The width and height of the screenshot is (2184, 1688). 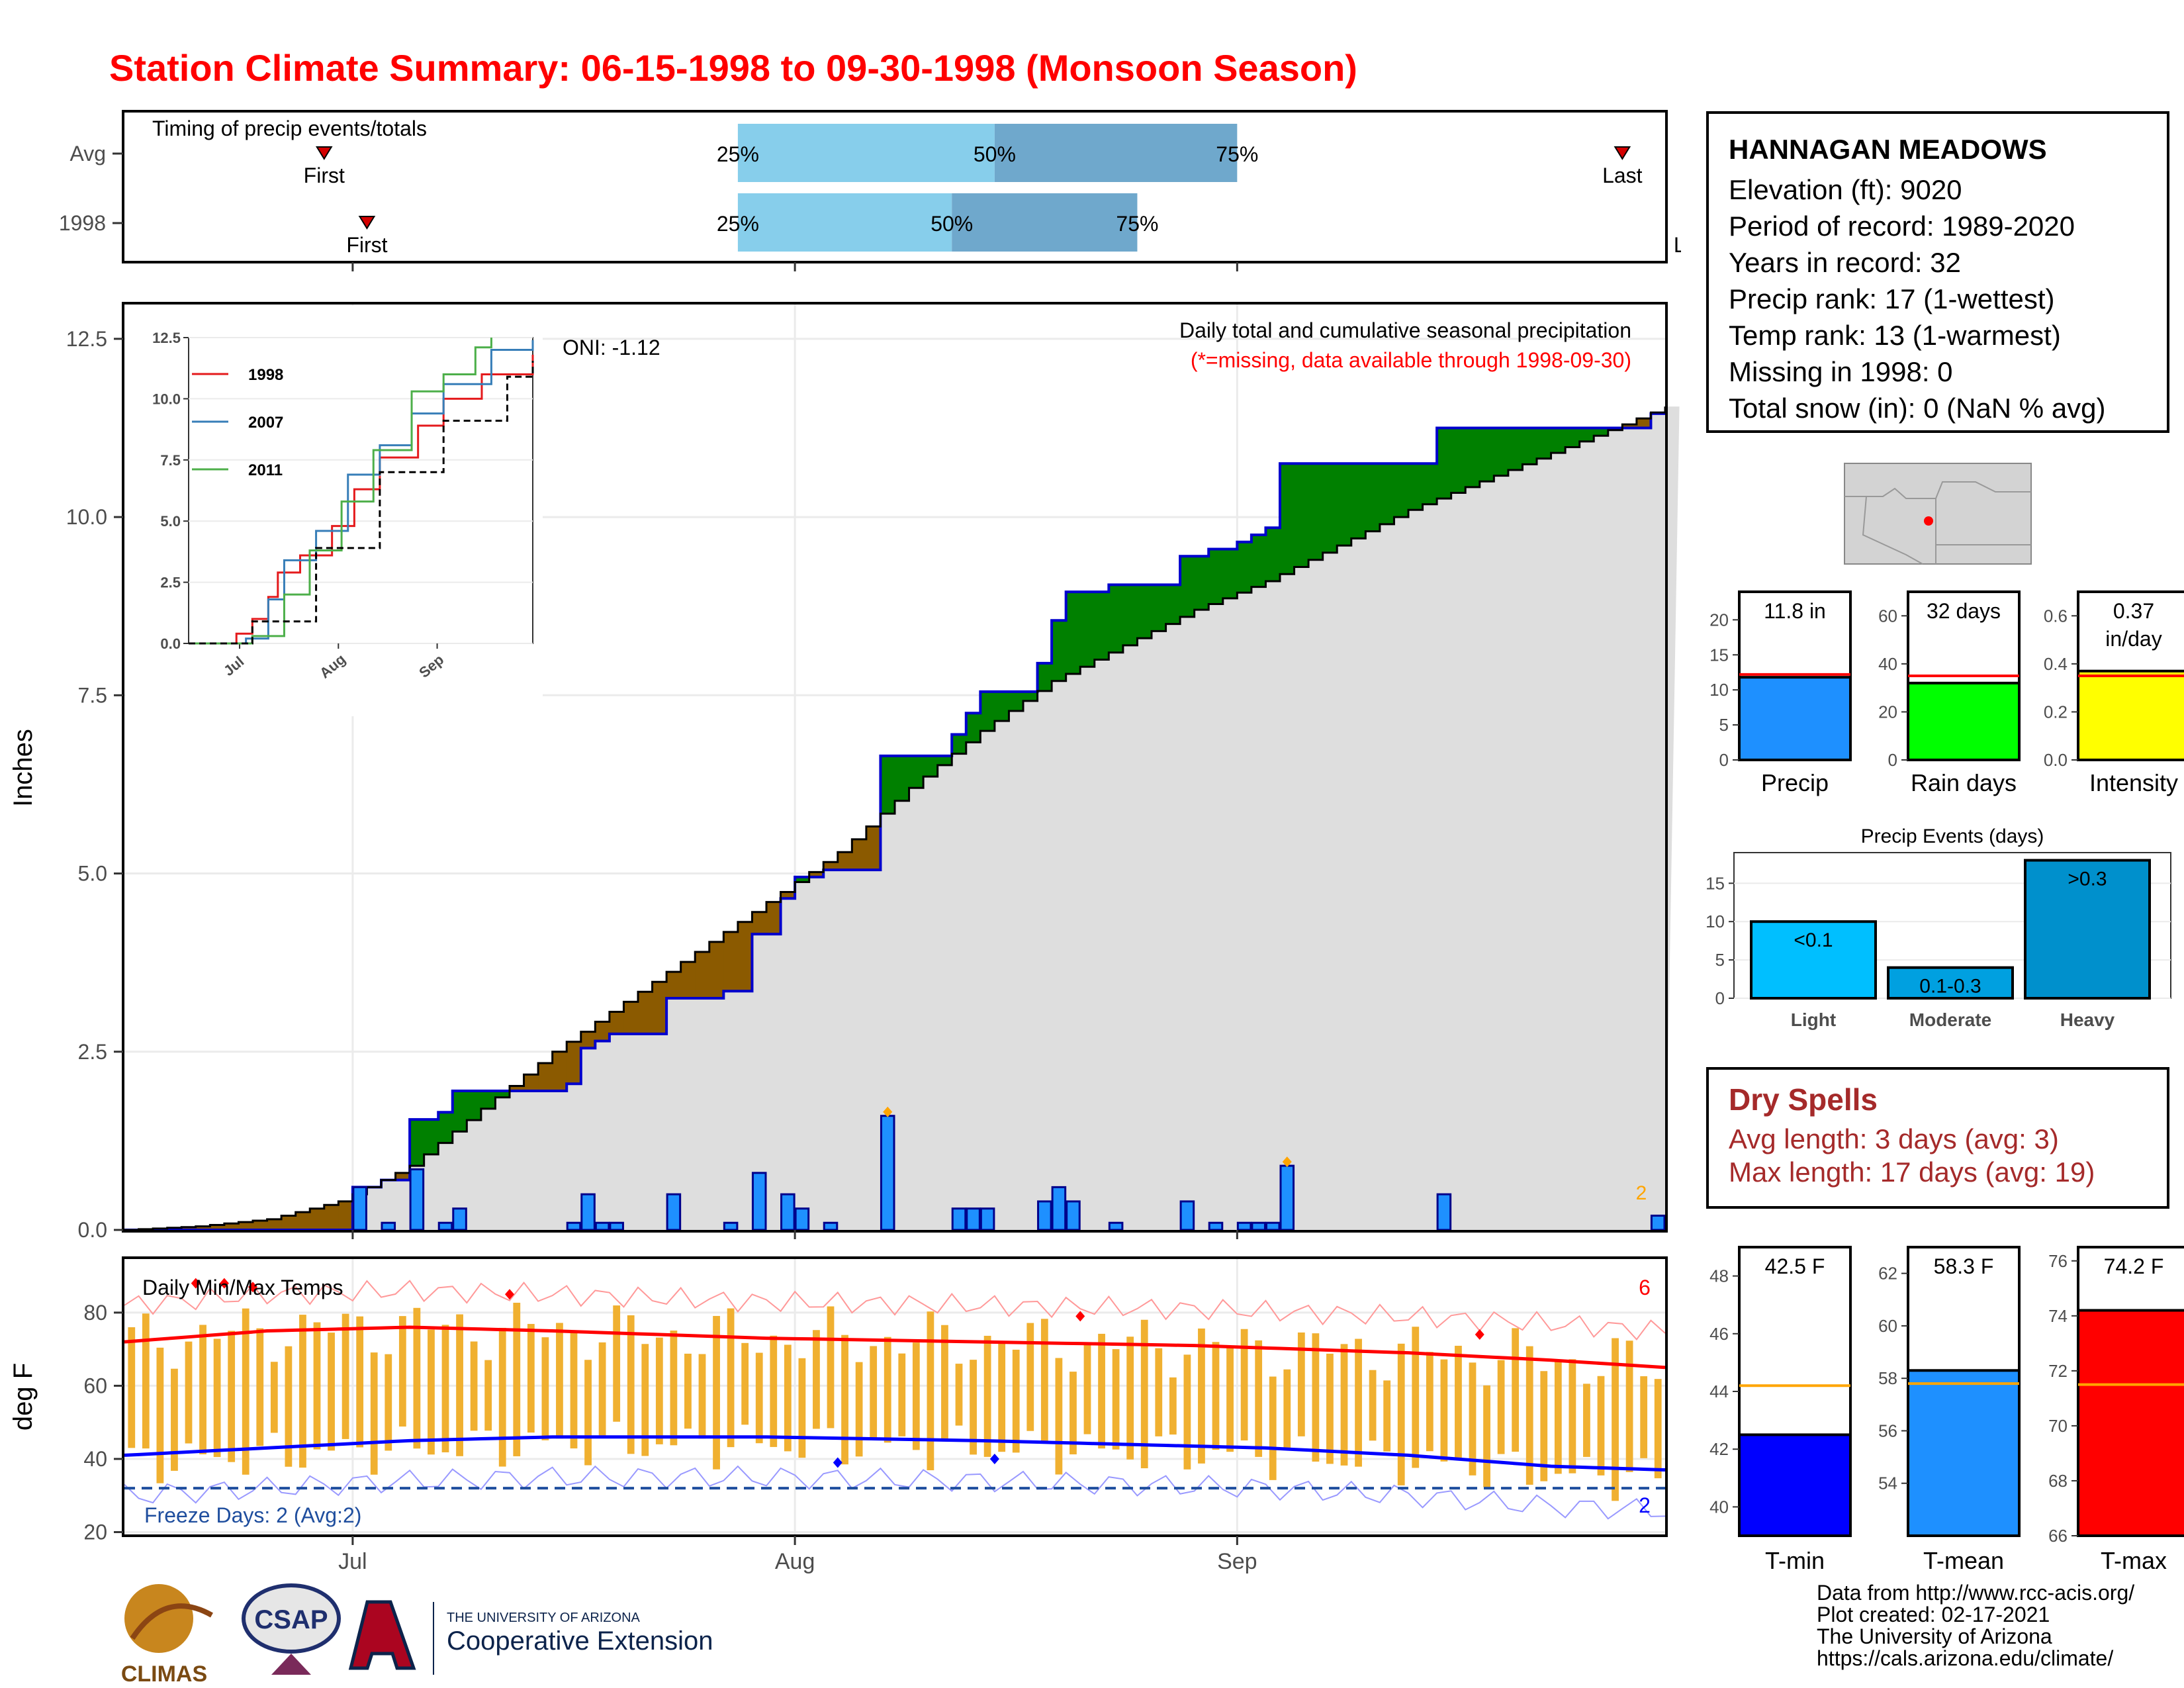 What do you see at coordinates (2058, 1536) in the screenshot?
I see `tsum-2-tick-label: 66` at bounding box center [2058, 1536].